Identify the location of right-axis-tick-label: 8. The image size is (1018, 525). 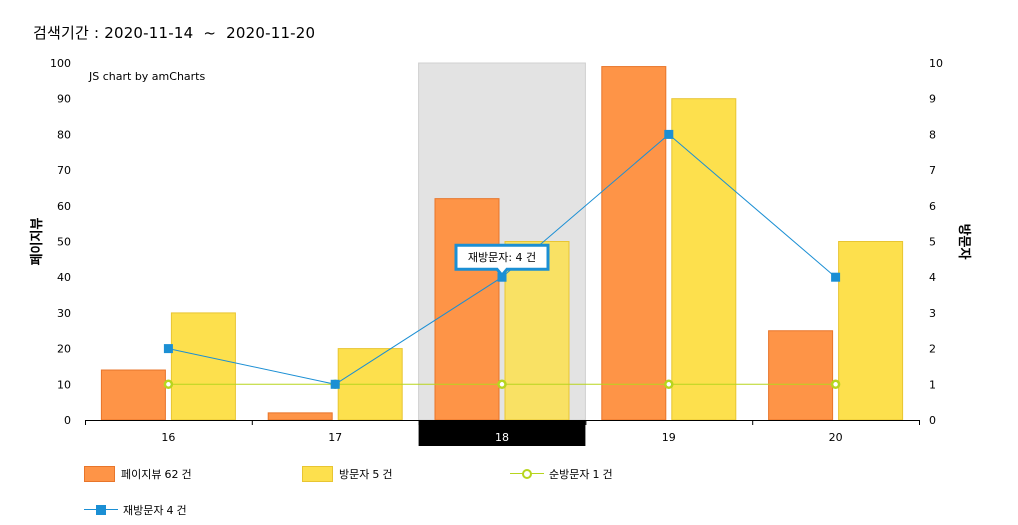
(932, 134).